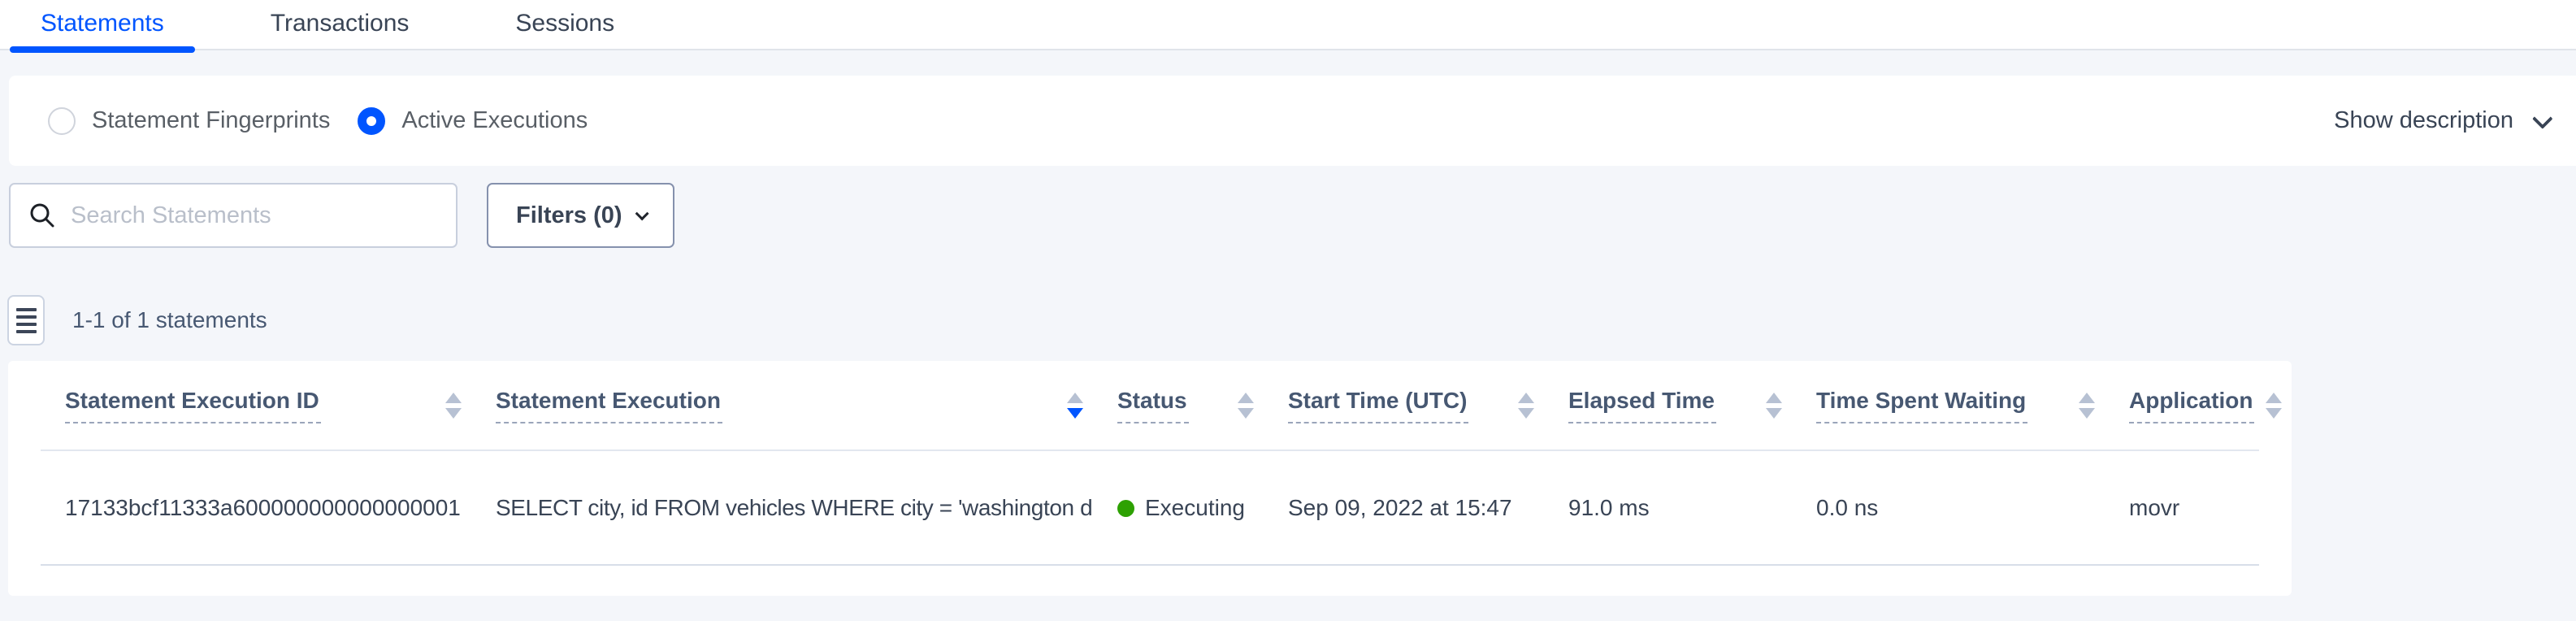 This screenshot has width=2576, height=621. I want to click on status-label: Executing, so click(1195, 507).